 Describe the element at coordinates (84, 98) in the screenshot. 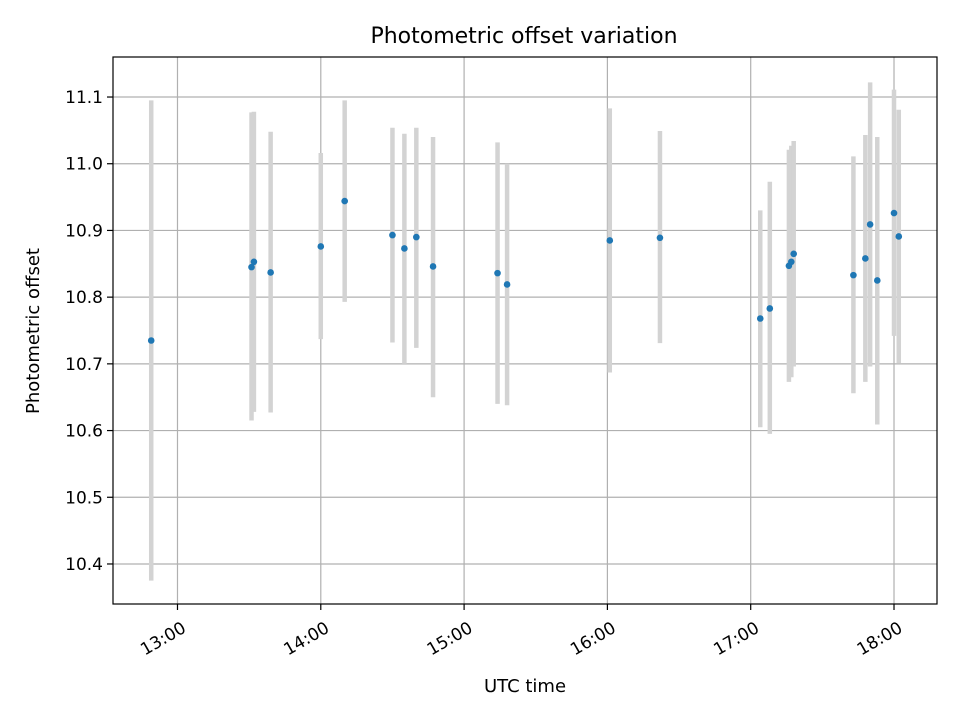

I see `y-tick-label: 11.1` at that location.